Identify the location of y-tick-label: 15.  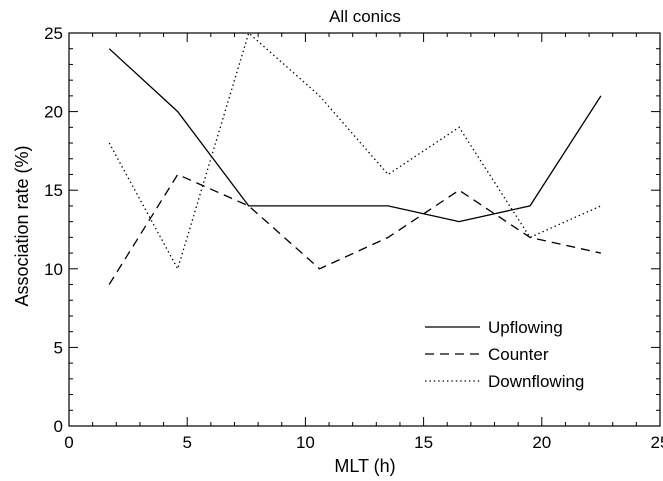
(53, 190).